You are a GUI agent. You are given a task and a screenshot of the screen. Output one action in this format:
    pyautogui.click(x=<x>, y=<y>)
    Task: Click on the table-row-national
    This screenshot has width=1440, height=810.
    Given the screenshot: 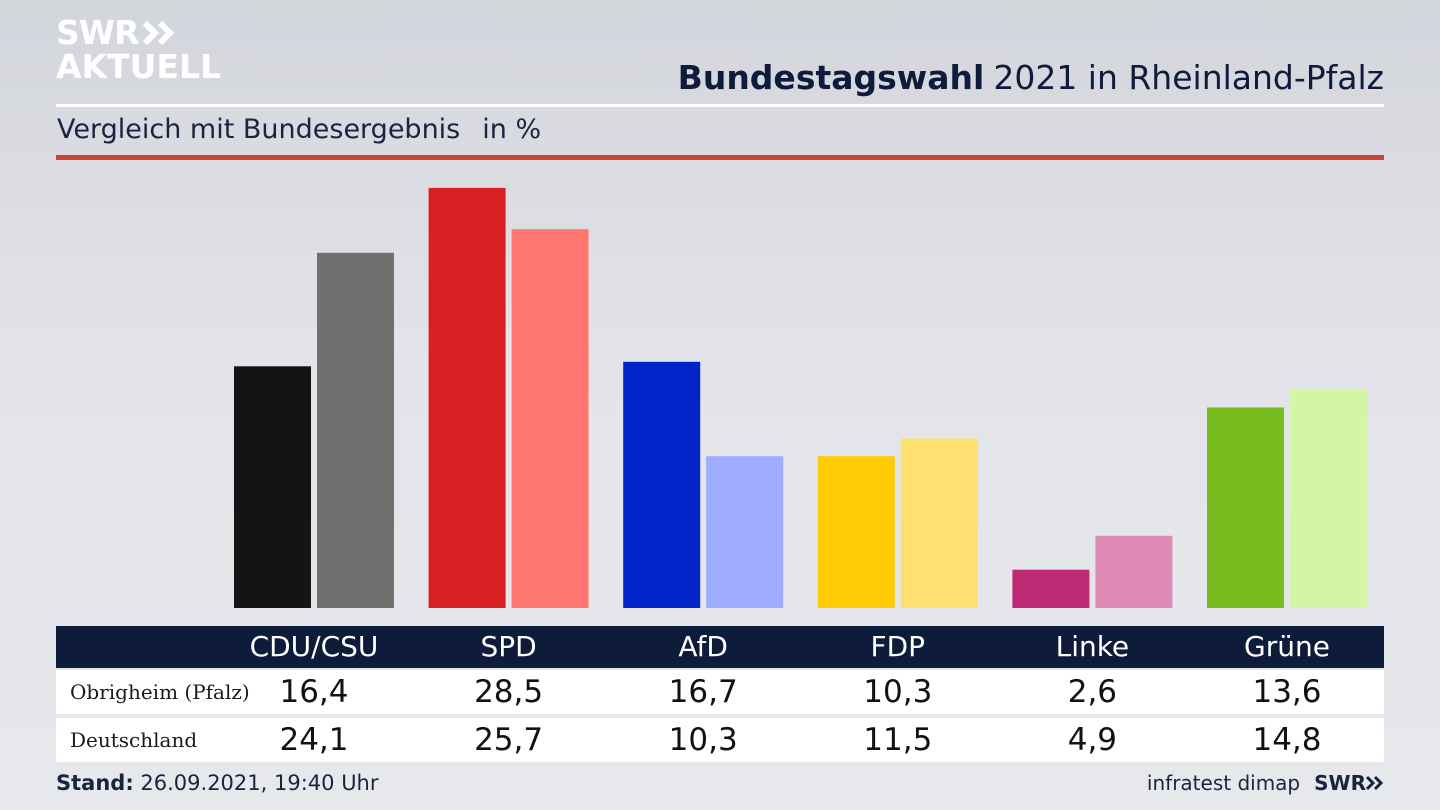 What is the action you would take?
    pyautogui.click(x=720, y=740)
    